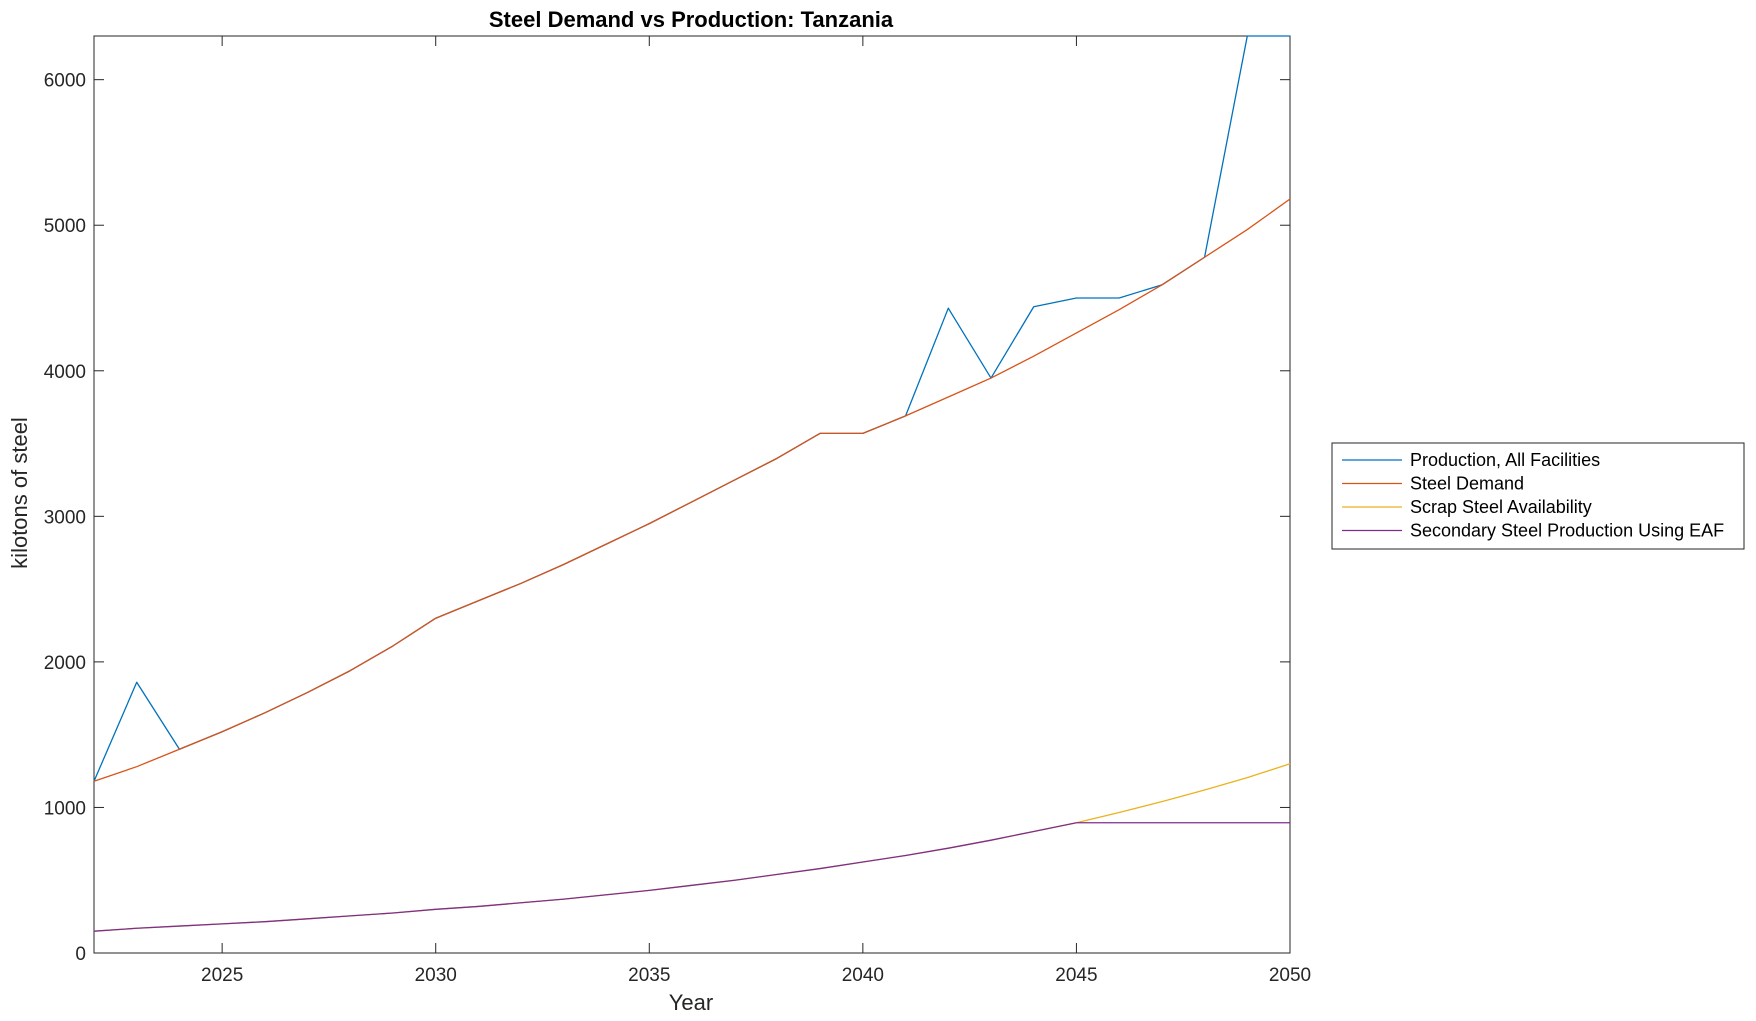 The width and height of the screenshot is (1756, 1021). Describe the element at coordinates (863, 975) in the screenshot. I see `x-tick-label: 2040` at that location.